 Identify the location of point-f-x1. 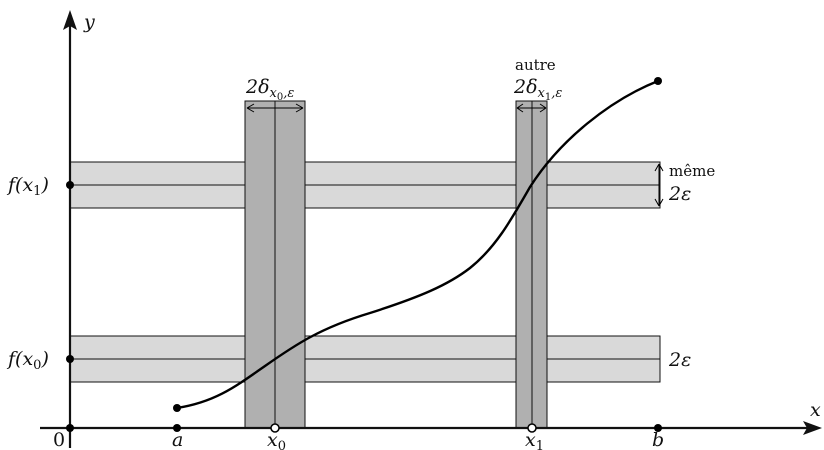
(70, 185).